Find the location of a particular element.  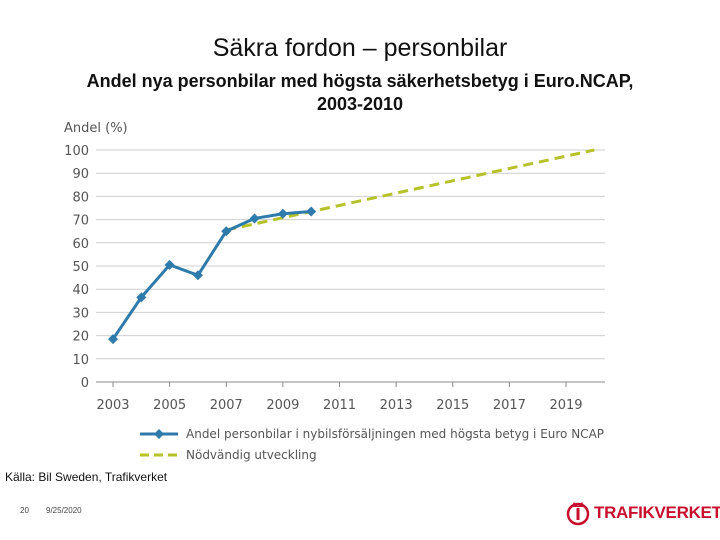

crown-emblem-icon is located at coordinates (578, 514).